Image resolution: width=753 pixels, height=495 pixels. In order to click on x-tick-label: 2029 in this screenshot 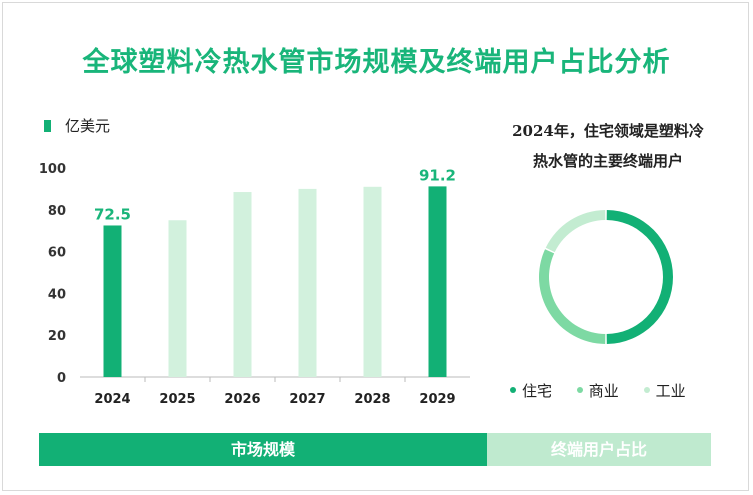, I will do `click(437, 399)`.